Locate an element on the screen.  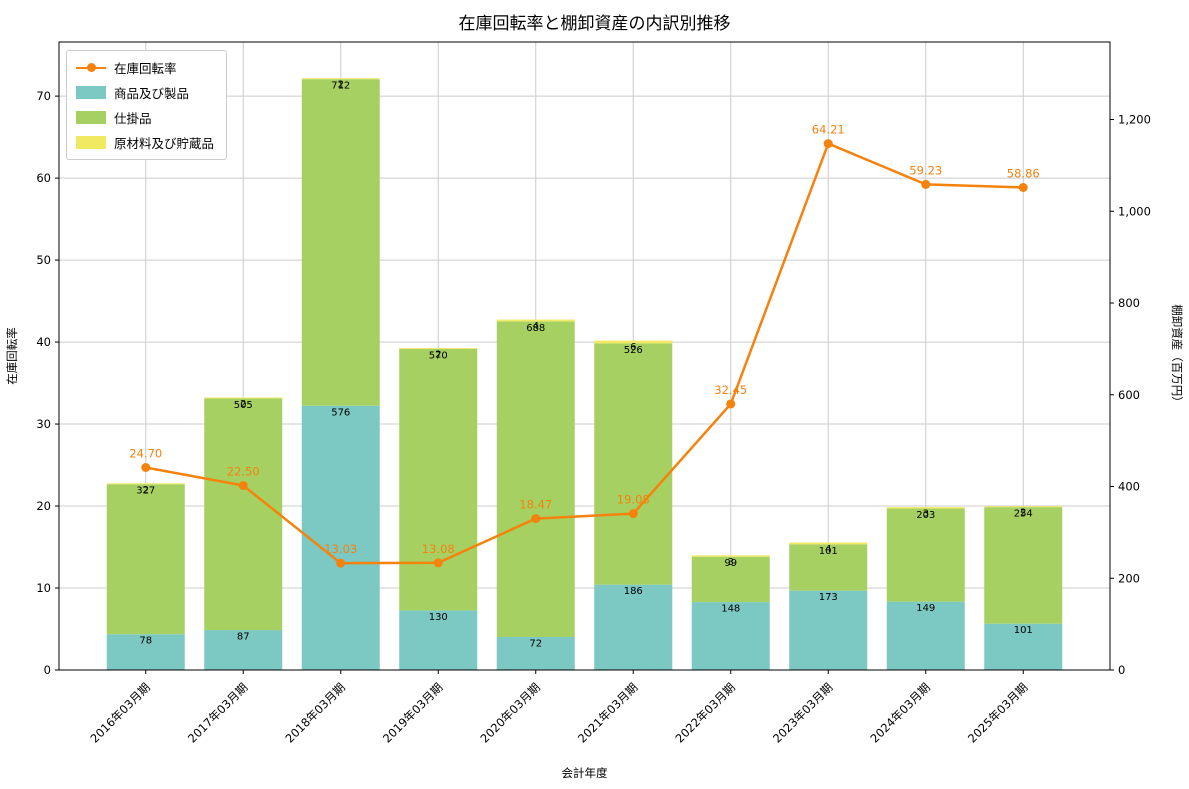
bar-value-label: 78 is located at coordinates (145, 641).